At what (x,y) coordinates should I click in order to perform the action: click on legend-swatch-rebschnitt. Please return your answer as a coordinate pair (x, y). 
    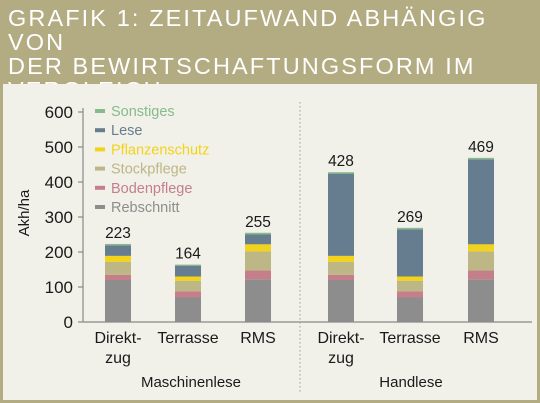
    Looking at the image, I should click on (100, 207).